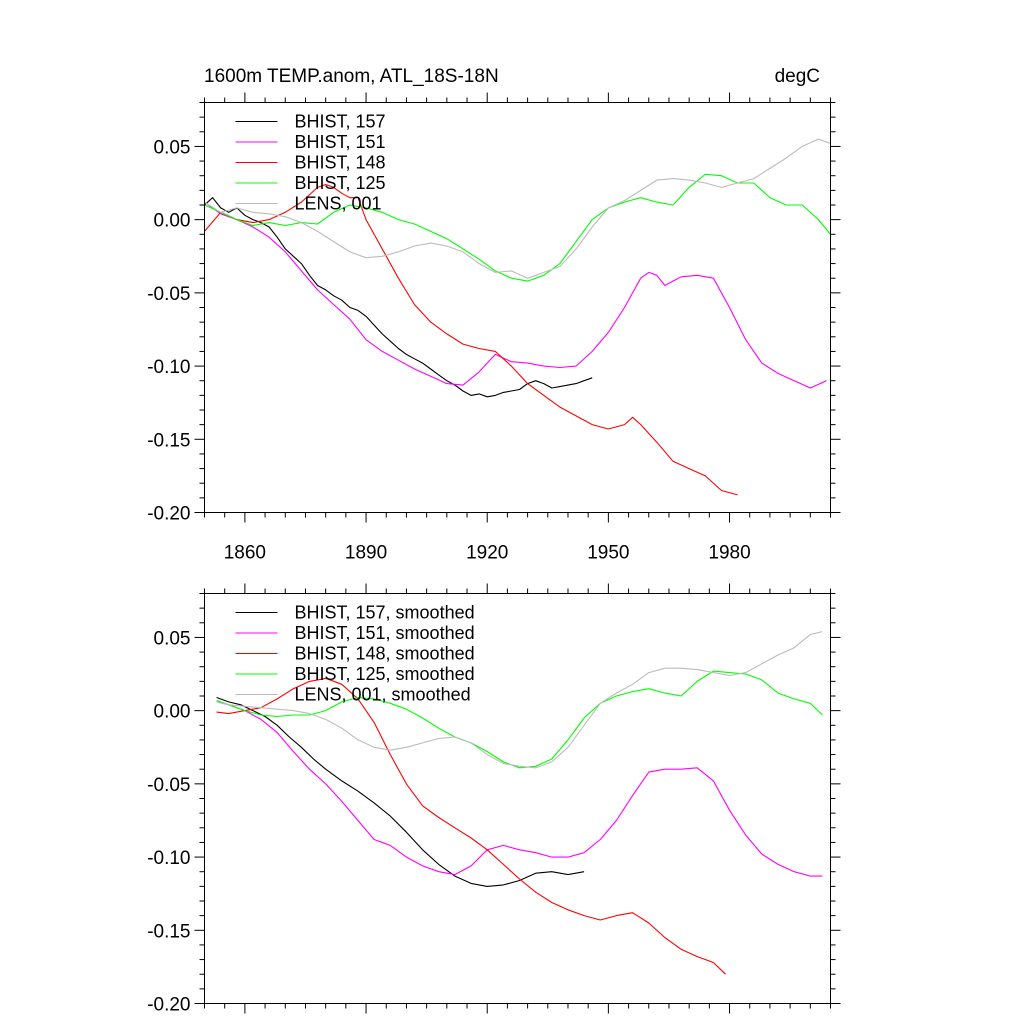 The width and height of the screenshot is (1024, 1024). I want to click on units-label: degC, so click(797, 76).